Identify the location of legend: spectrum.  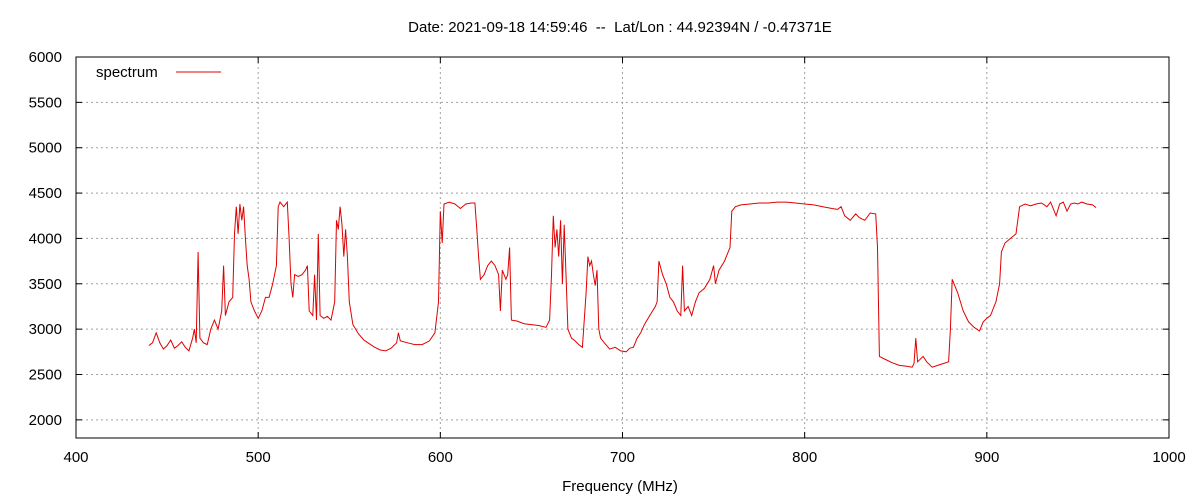
(158, 72).